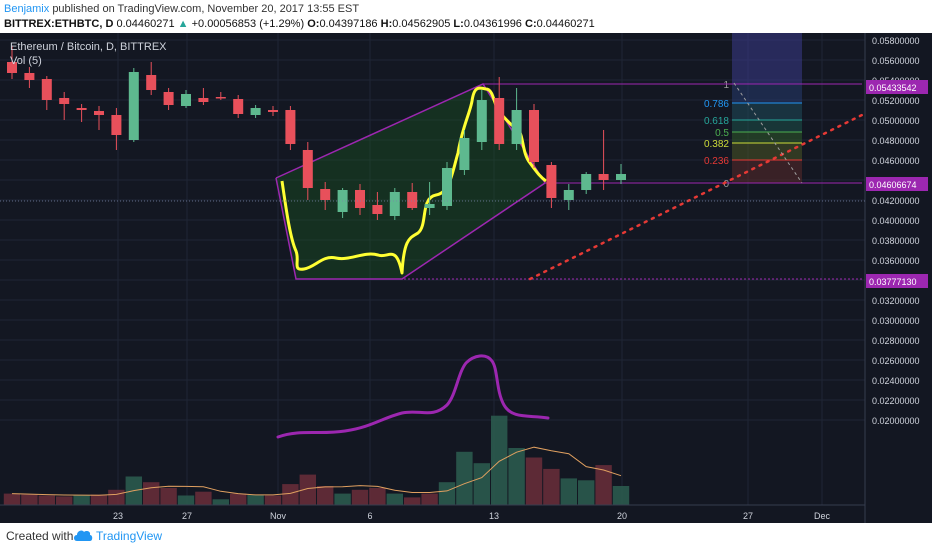 Image resolution: width=932 pixels, height=550 pixels. I want to click on tradingview-brand-link: TradingView, so click(129, 536).